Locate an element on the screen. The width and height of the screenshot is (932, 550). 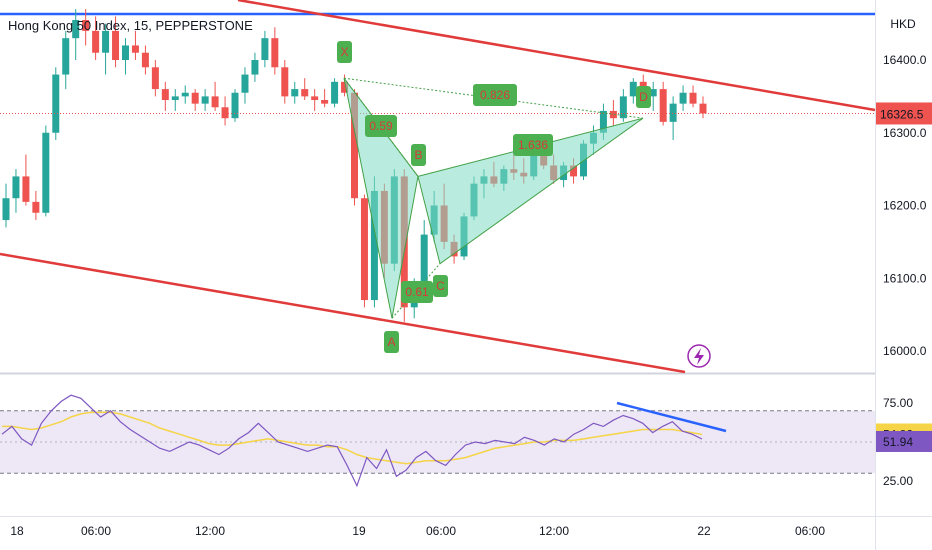
last-price-value: 16326.5 is located at coordinates (902, 114).